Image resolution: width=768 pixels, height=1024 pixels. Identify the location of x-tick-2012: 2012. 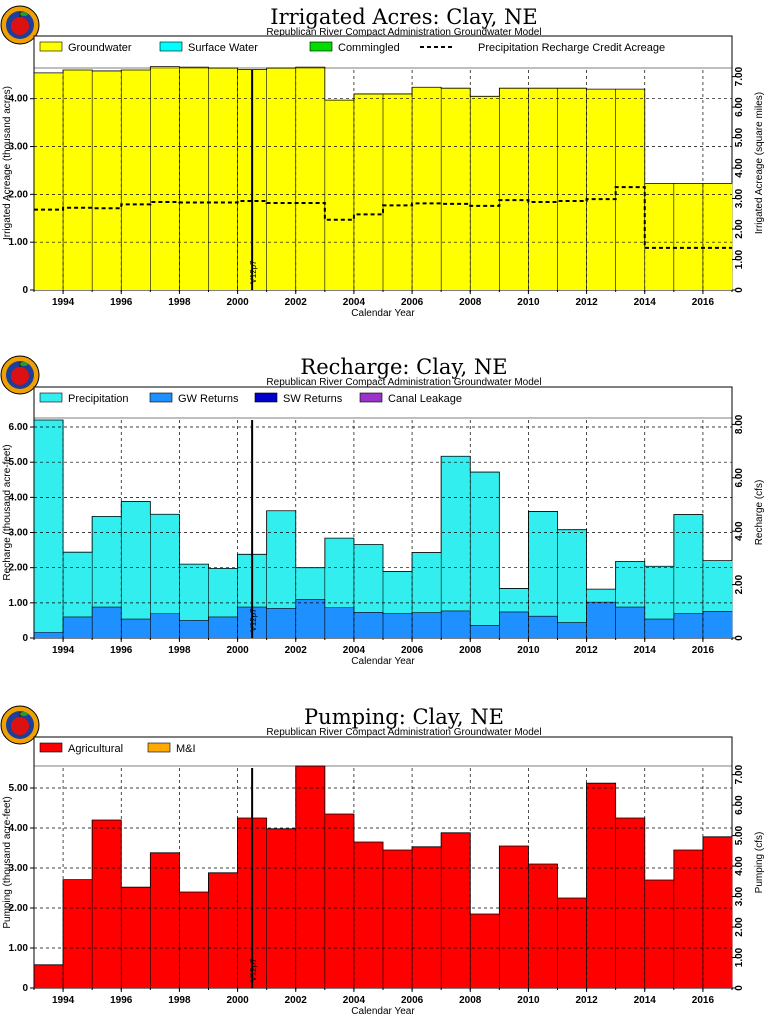
(586, 650).